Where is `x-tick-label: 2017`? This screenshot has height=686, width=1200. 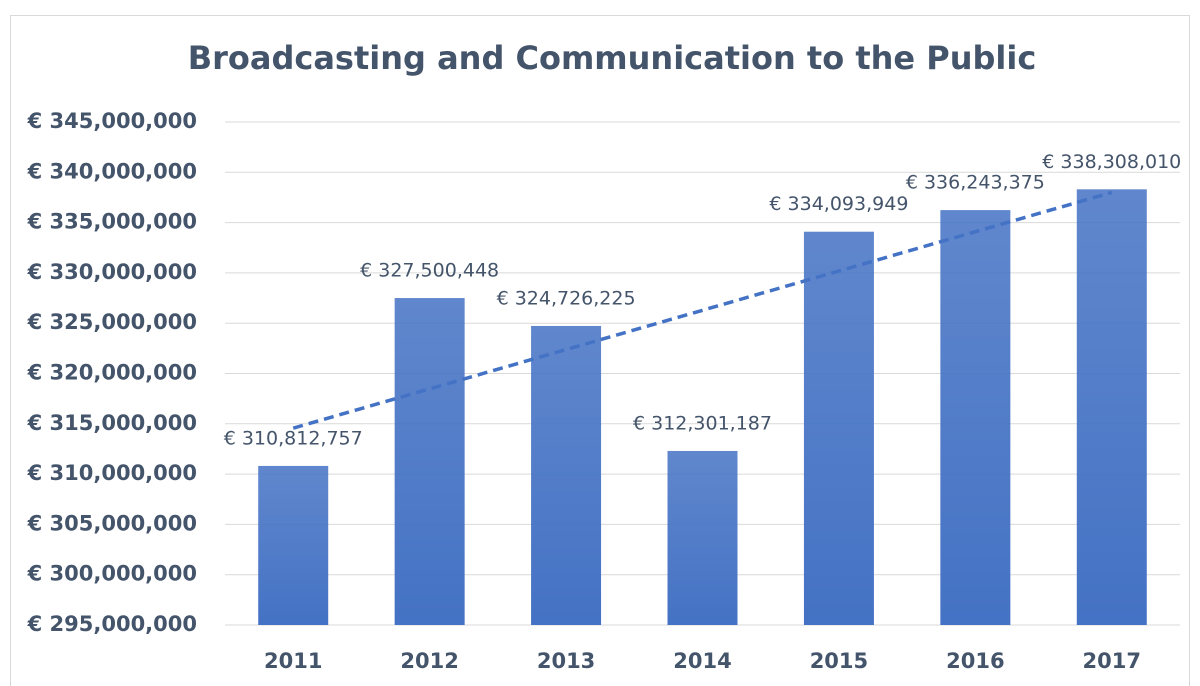
x-tick-label: 2017 is located at coordinates (1112, 661).